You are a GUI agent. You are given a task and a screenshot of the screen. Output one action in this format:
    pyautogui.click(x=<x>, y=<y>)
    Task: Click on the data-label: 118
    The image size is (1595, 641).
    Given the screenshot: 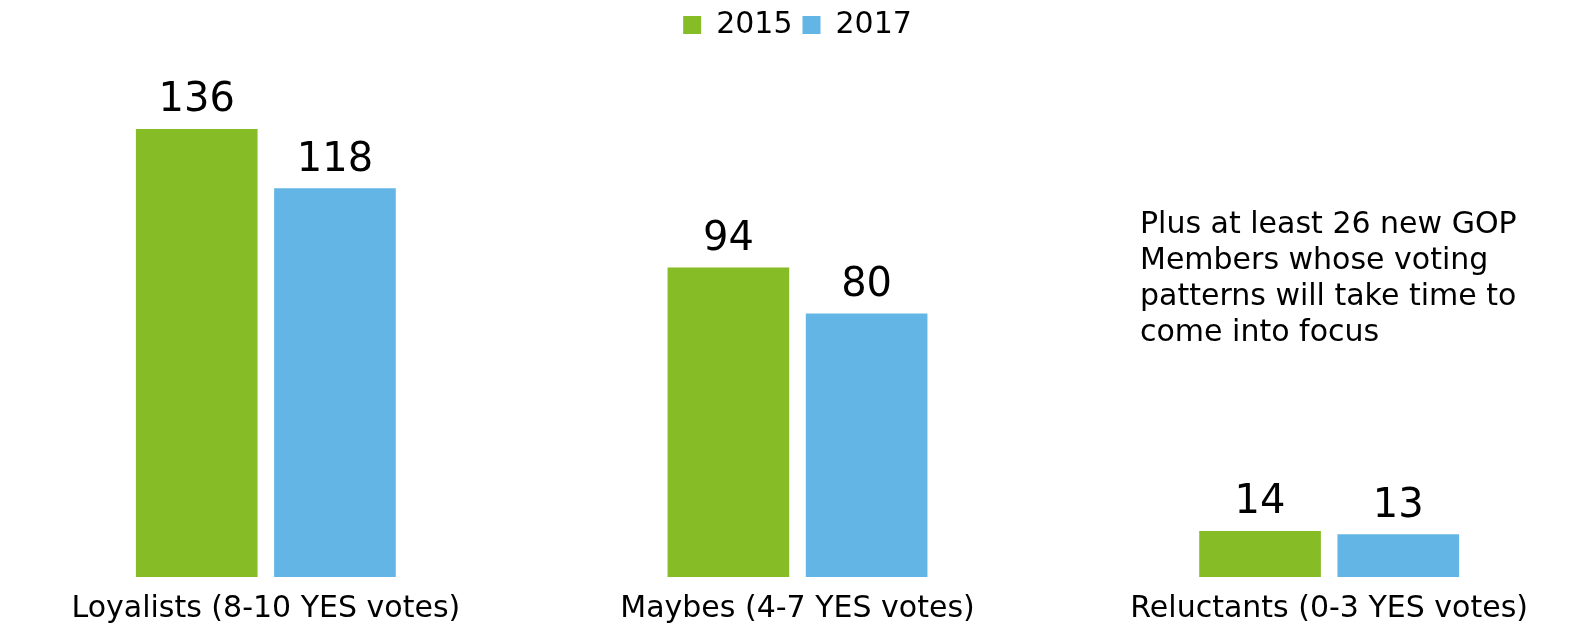 What is the action you would take?
    pyautogui.click(x=335, y=156)
    